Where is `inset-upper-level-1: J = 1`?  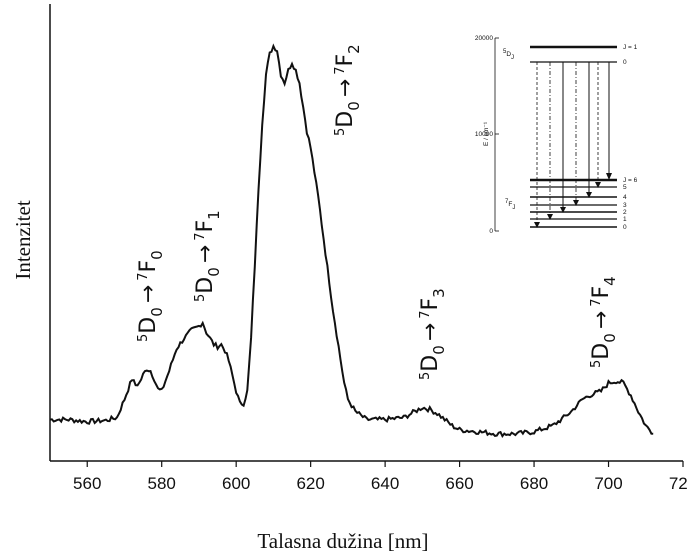 inset-upper-level-1: J = 1 is located at coordinates (630, 47).